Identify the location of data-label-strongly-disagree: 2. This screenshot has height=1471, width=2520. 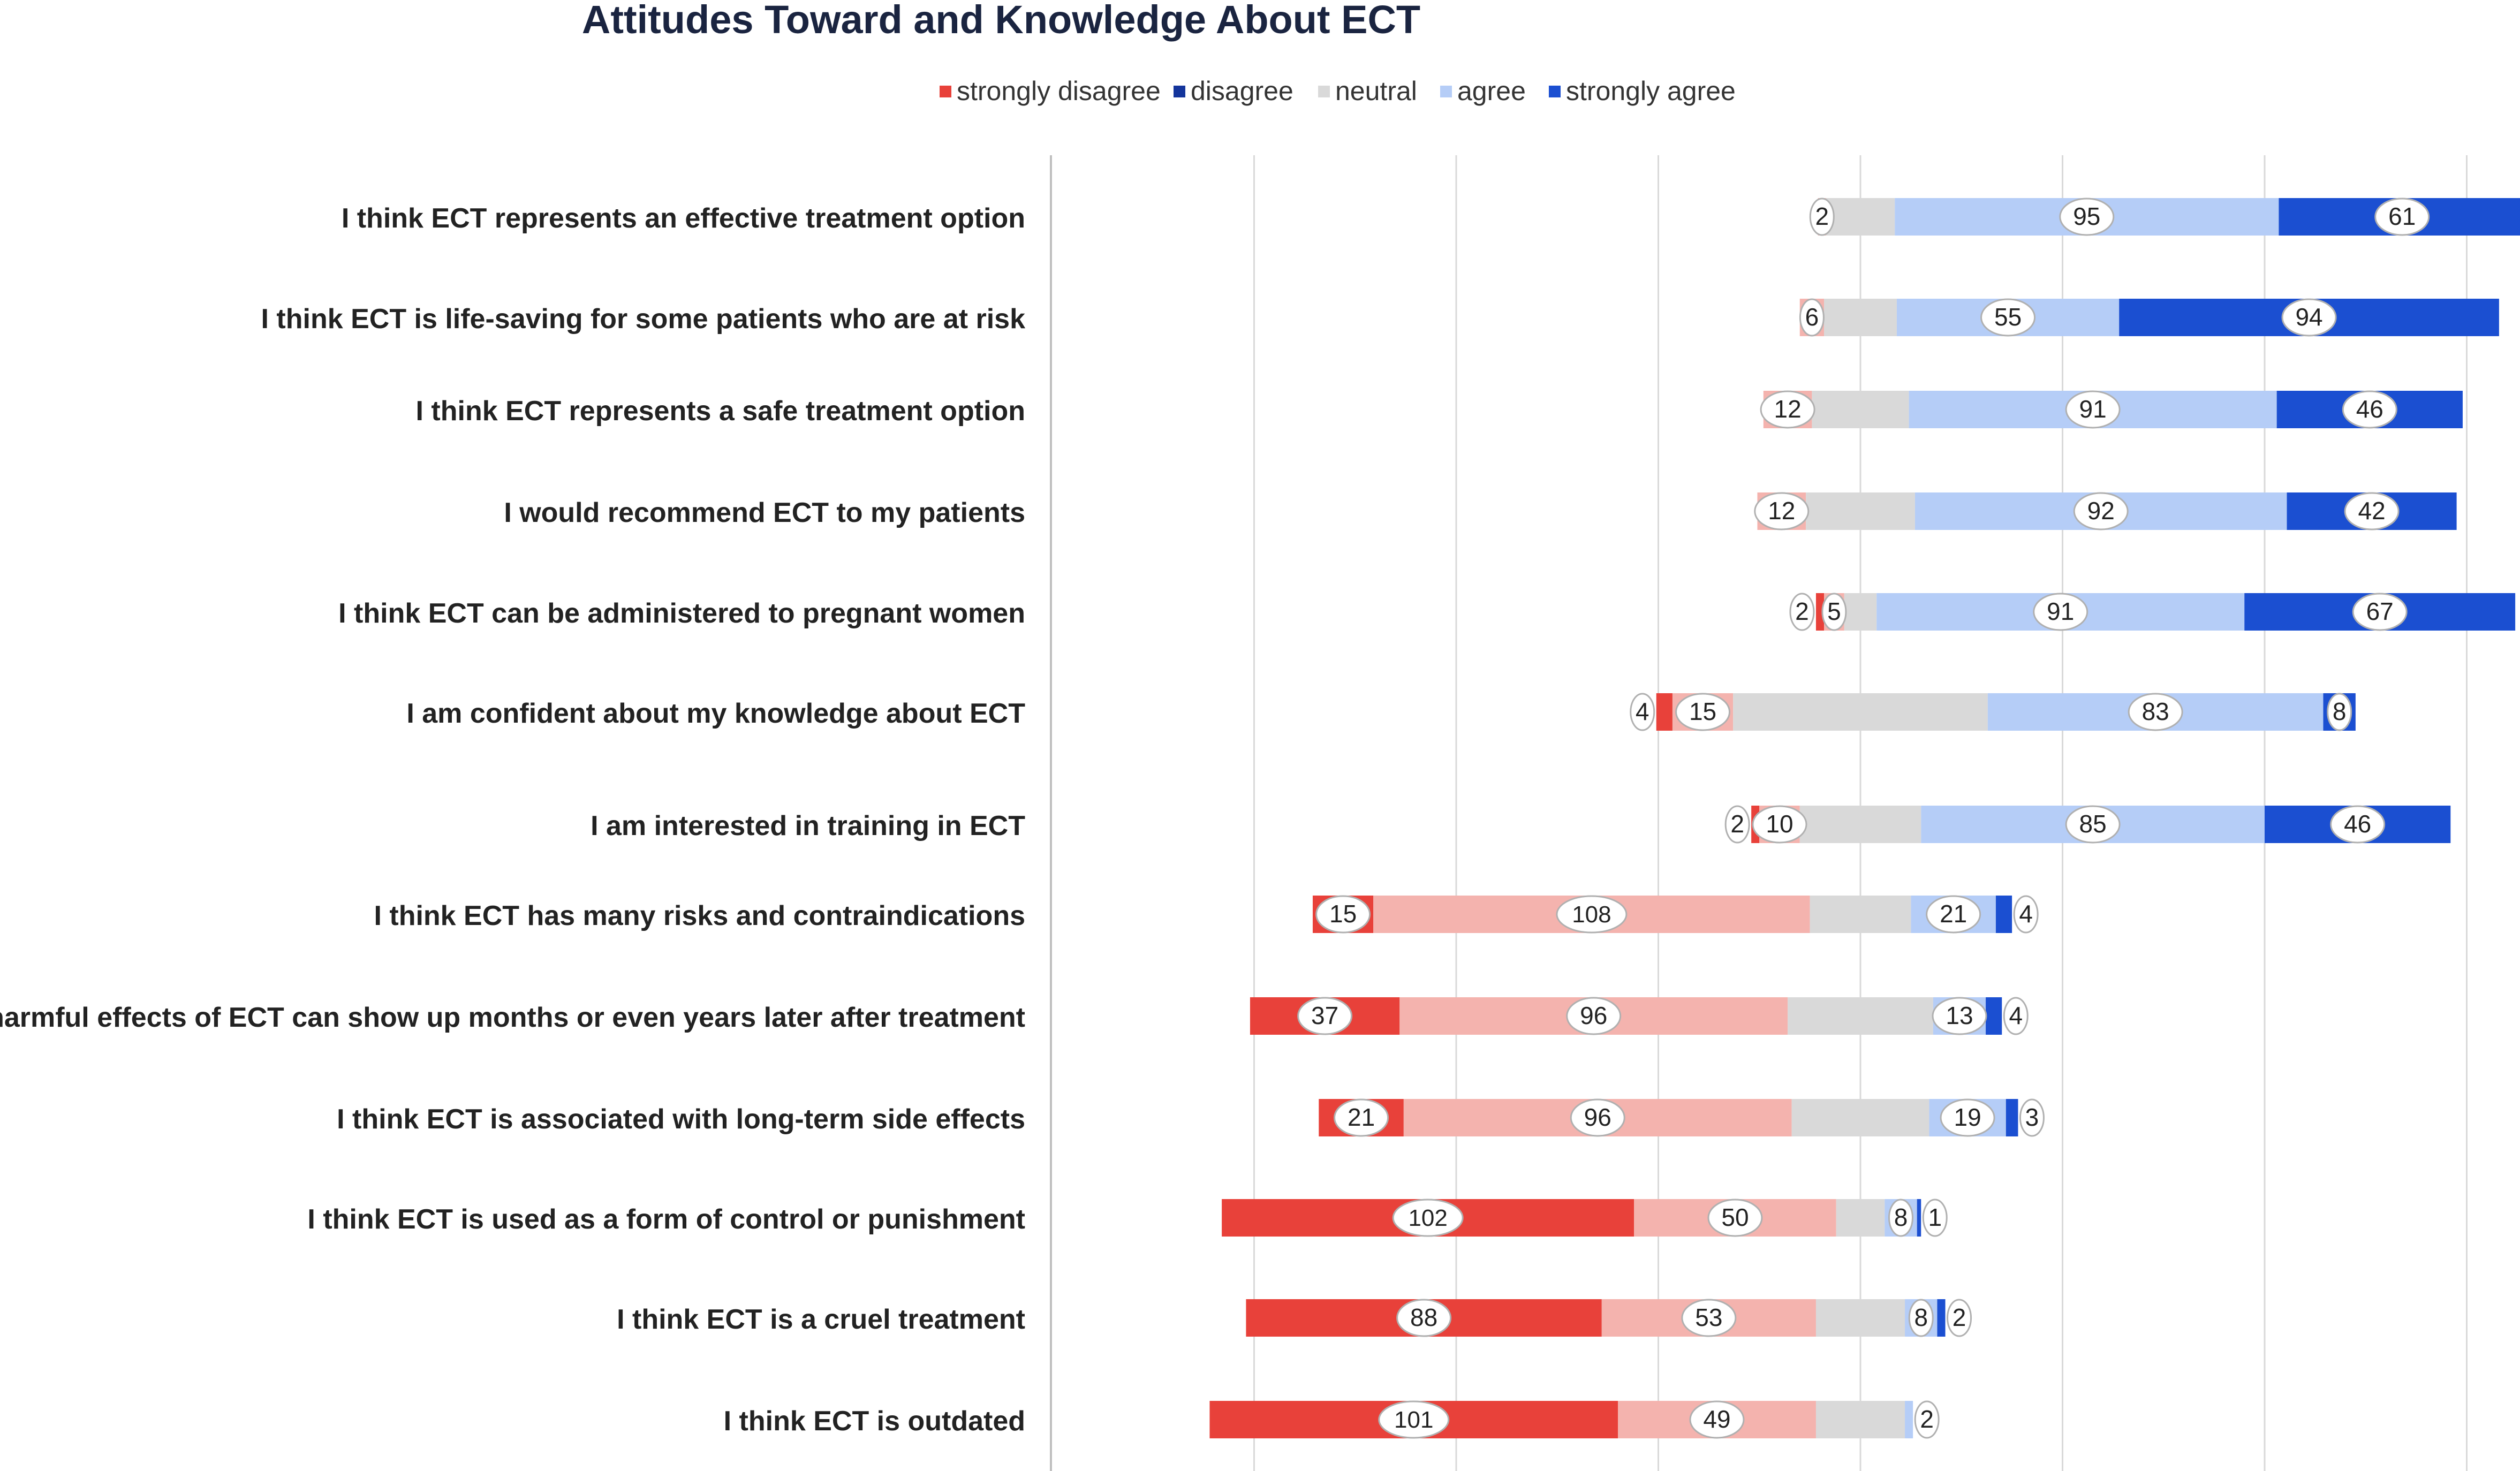
(1737, 824).